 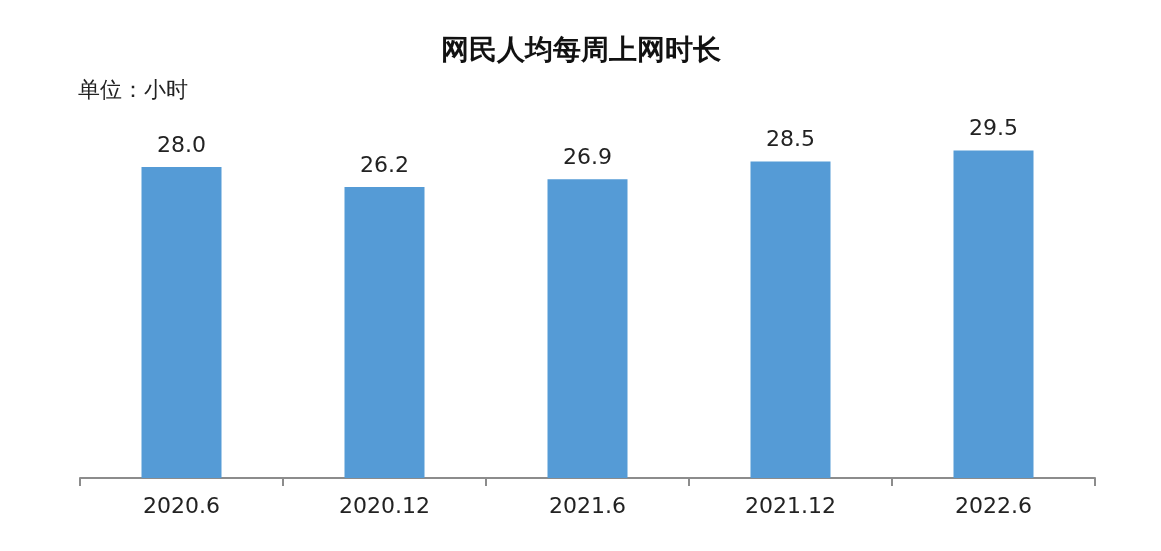 I want to click on data-label: 26.9, so click(x=587, y=156).